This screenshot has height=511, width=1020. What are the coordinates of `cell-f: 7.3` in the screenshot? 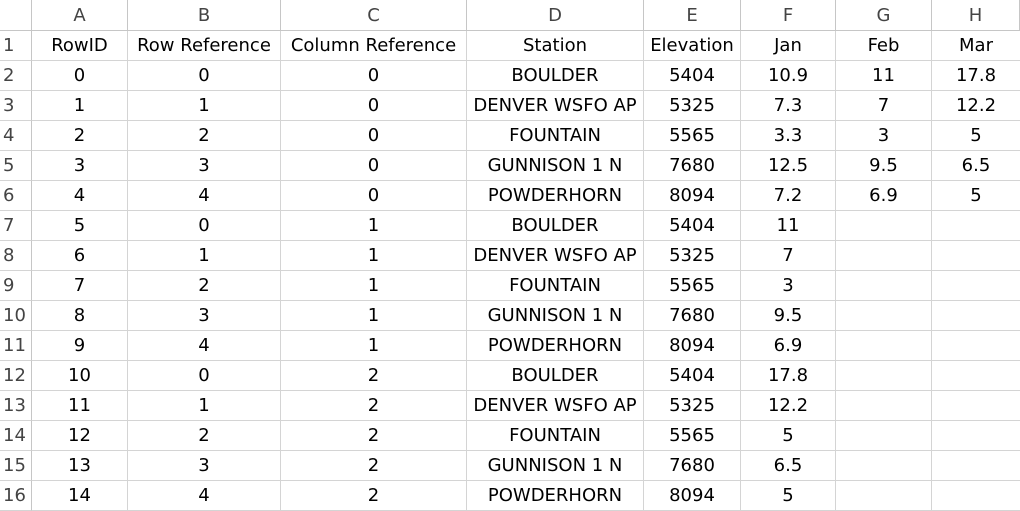 It's located at (788, 106).